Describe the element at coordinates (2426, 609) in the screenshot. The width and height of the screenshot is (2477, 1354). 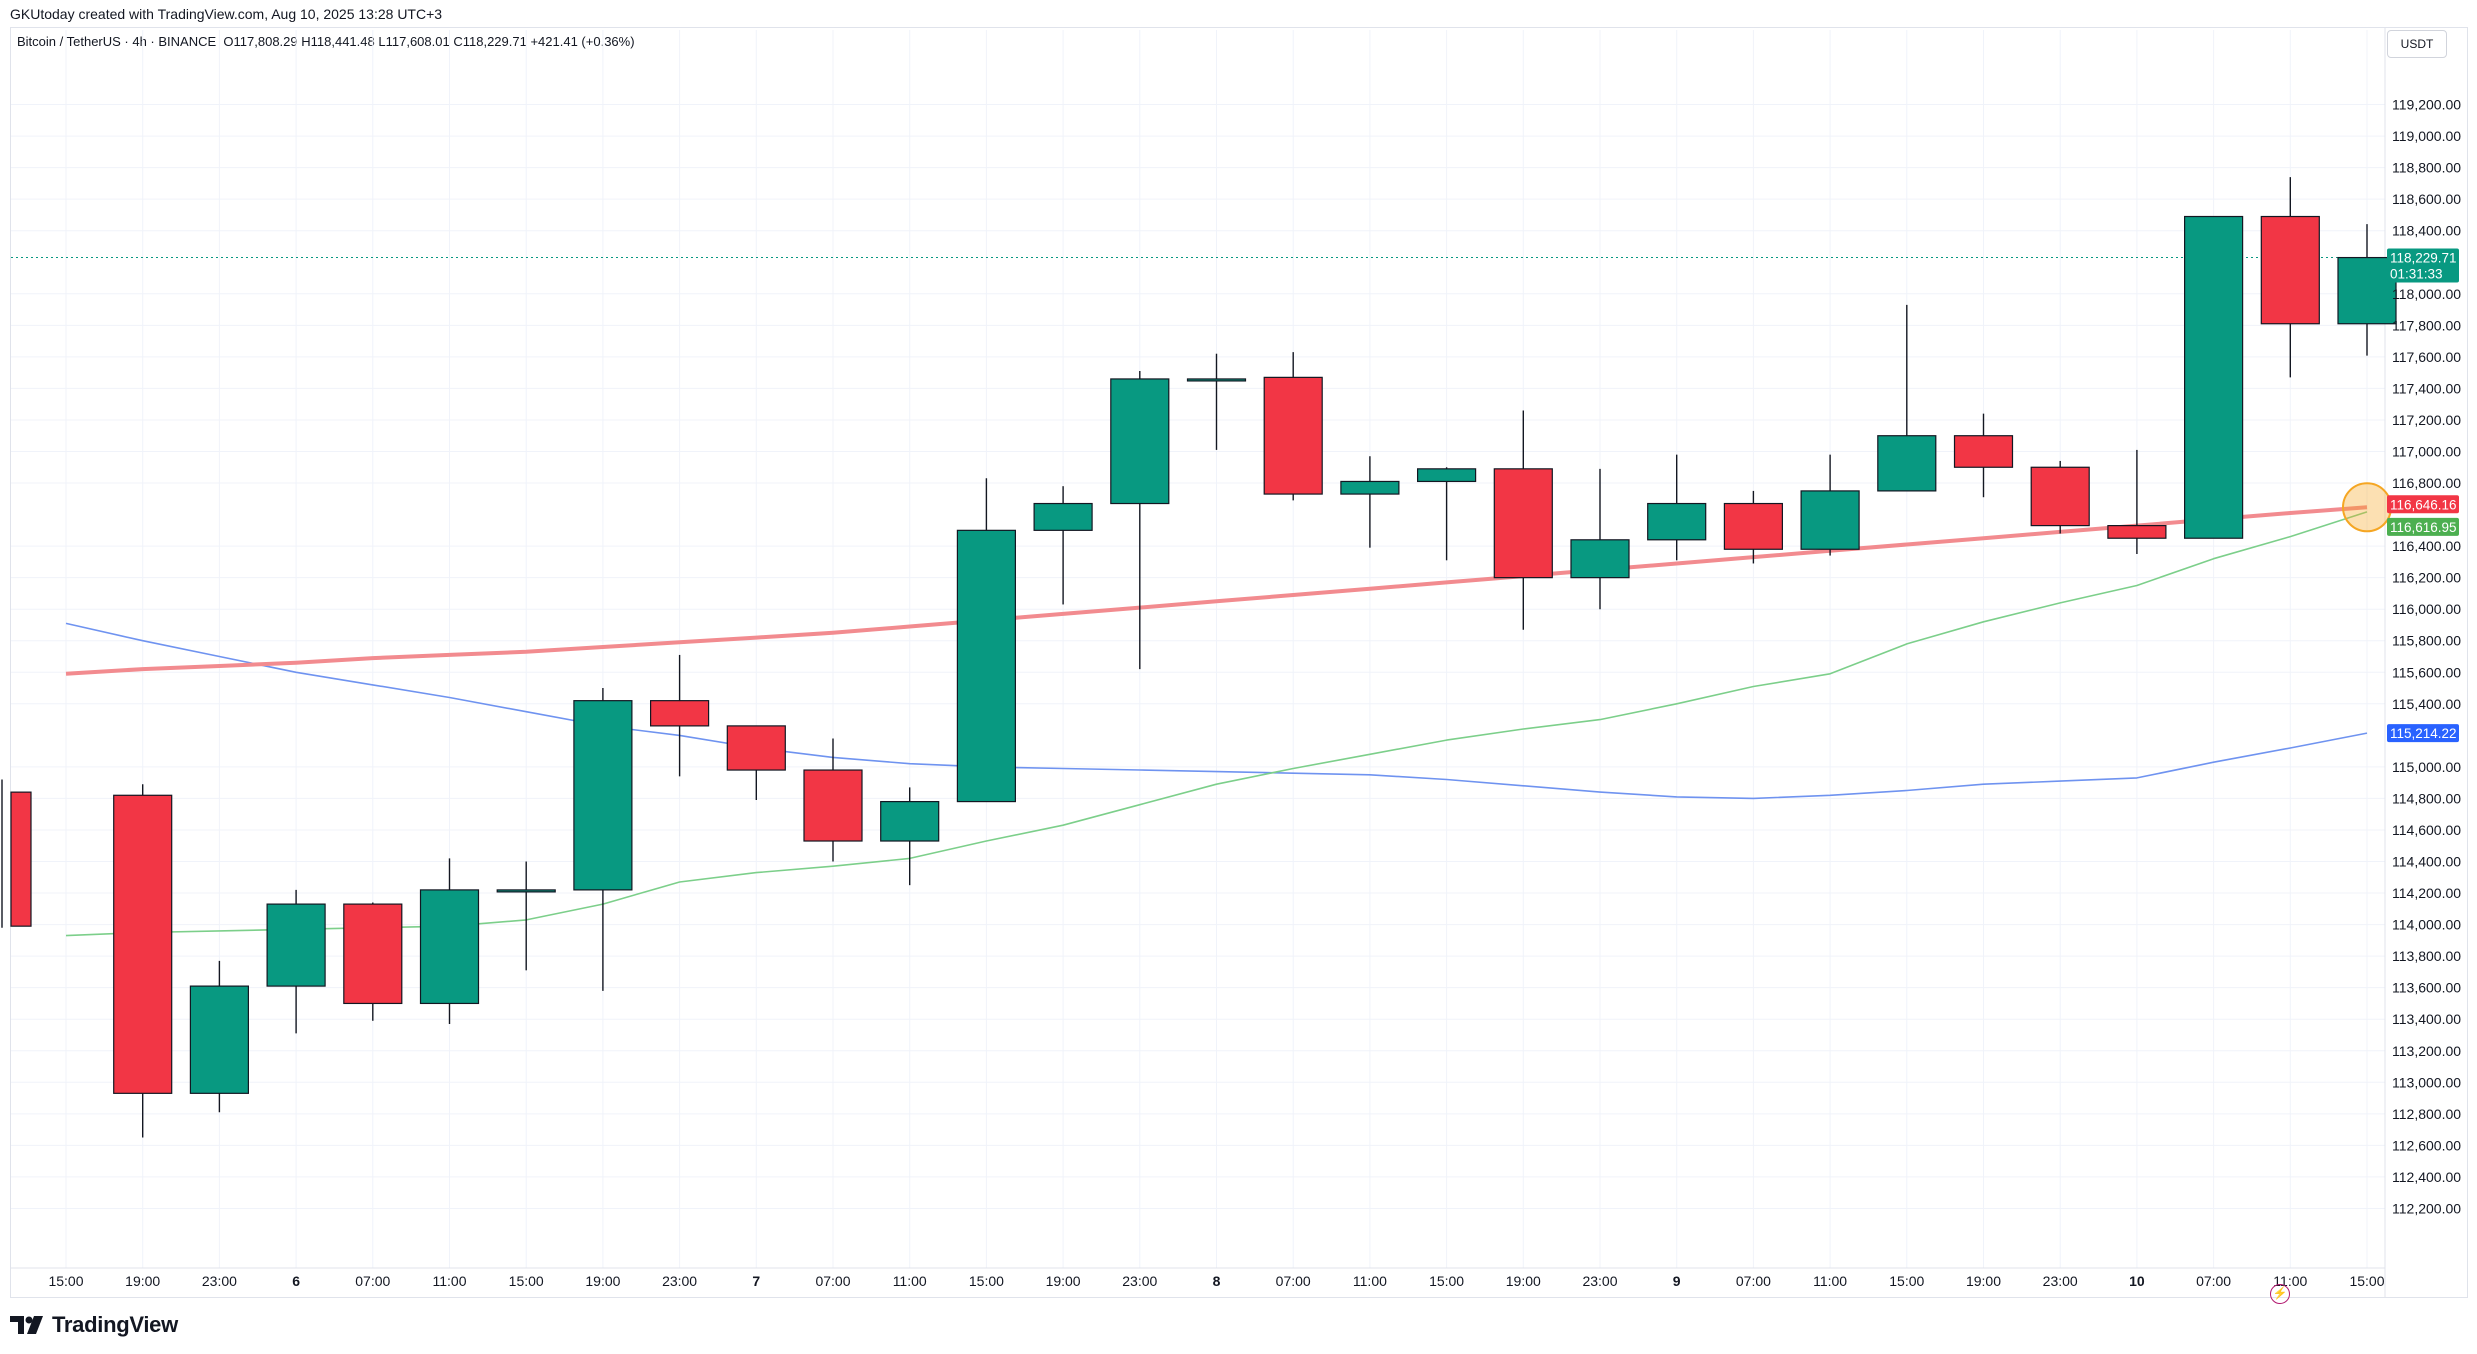
I see `y-tick-label: 116,000.00` at that location.